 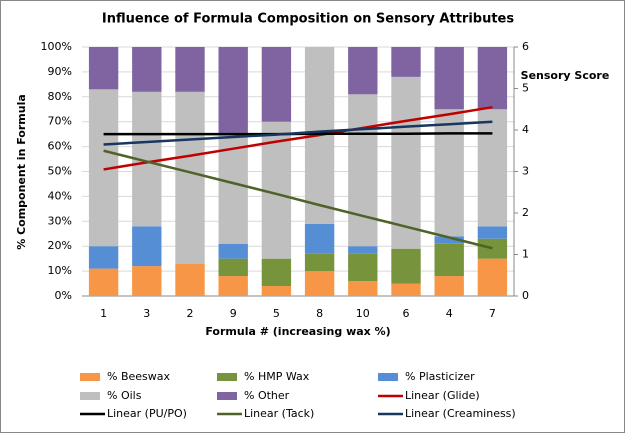 What do you see at coordinates (60, 146) in the screenshot?
I see `y-tick-label: 60%` at bounding box center [60, 146].